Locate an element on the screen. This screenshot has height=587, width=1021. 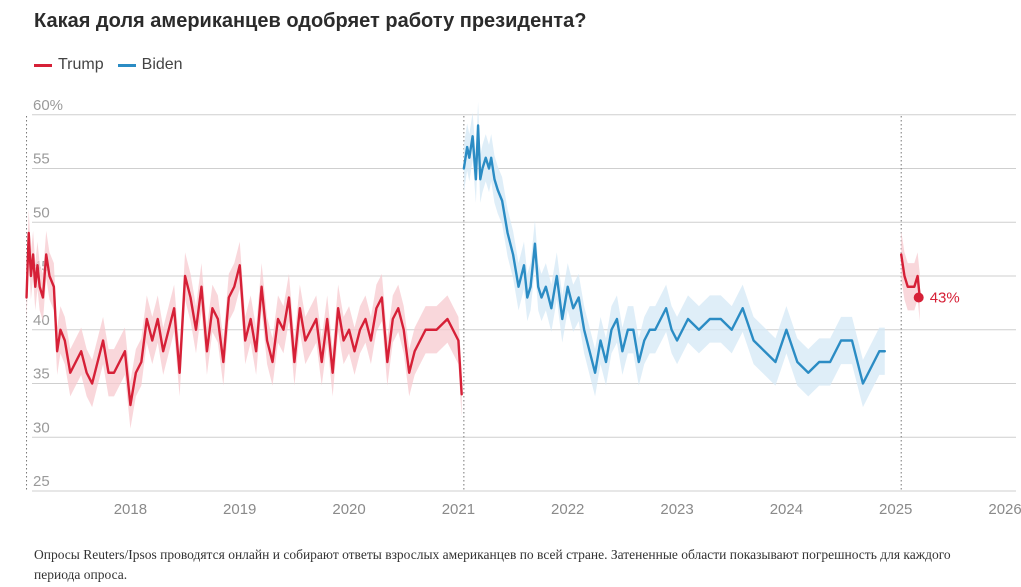
x-tick-label: 2019 is located at coordinates (239, 509).